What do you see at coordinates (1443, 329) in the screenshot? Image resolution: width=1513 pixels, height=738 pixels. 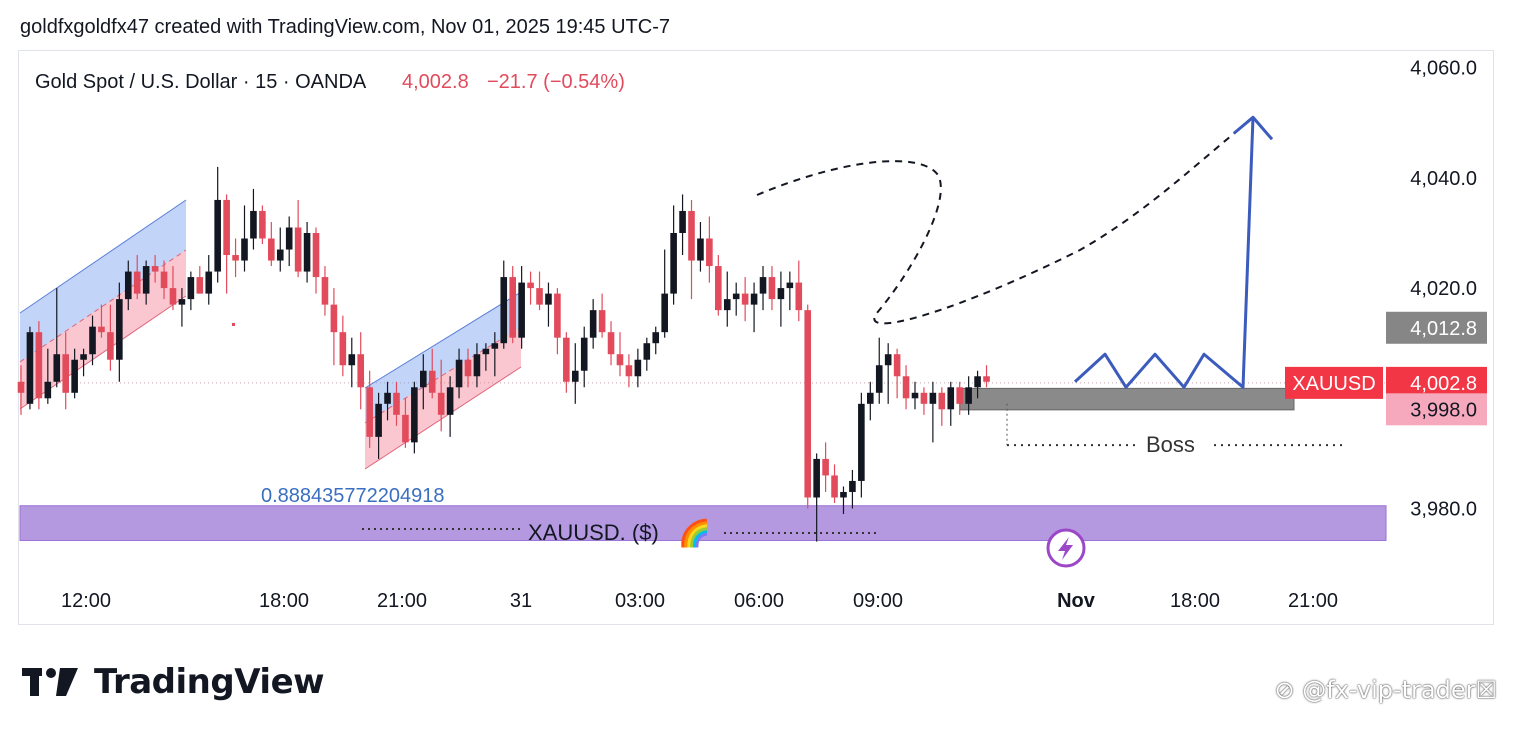 I see `price-tag-label: 4,012.8` at bounding box center [1443, 329].